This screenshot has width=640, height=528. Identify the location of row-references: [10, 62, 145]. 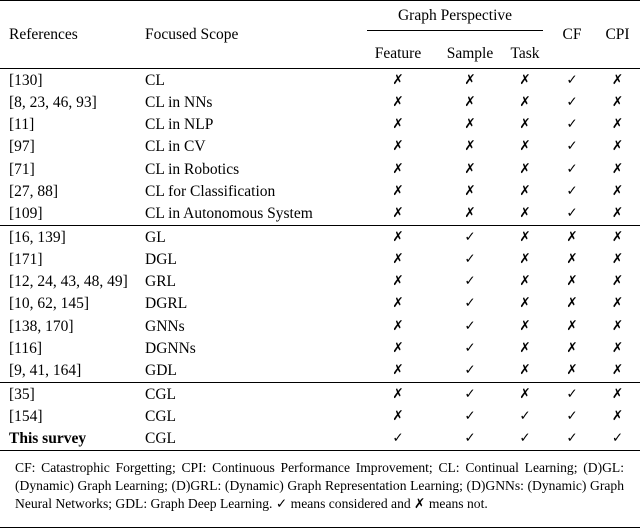
(49, 304).